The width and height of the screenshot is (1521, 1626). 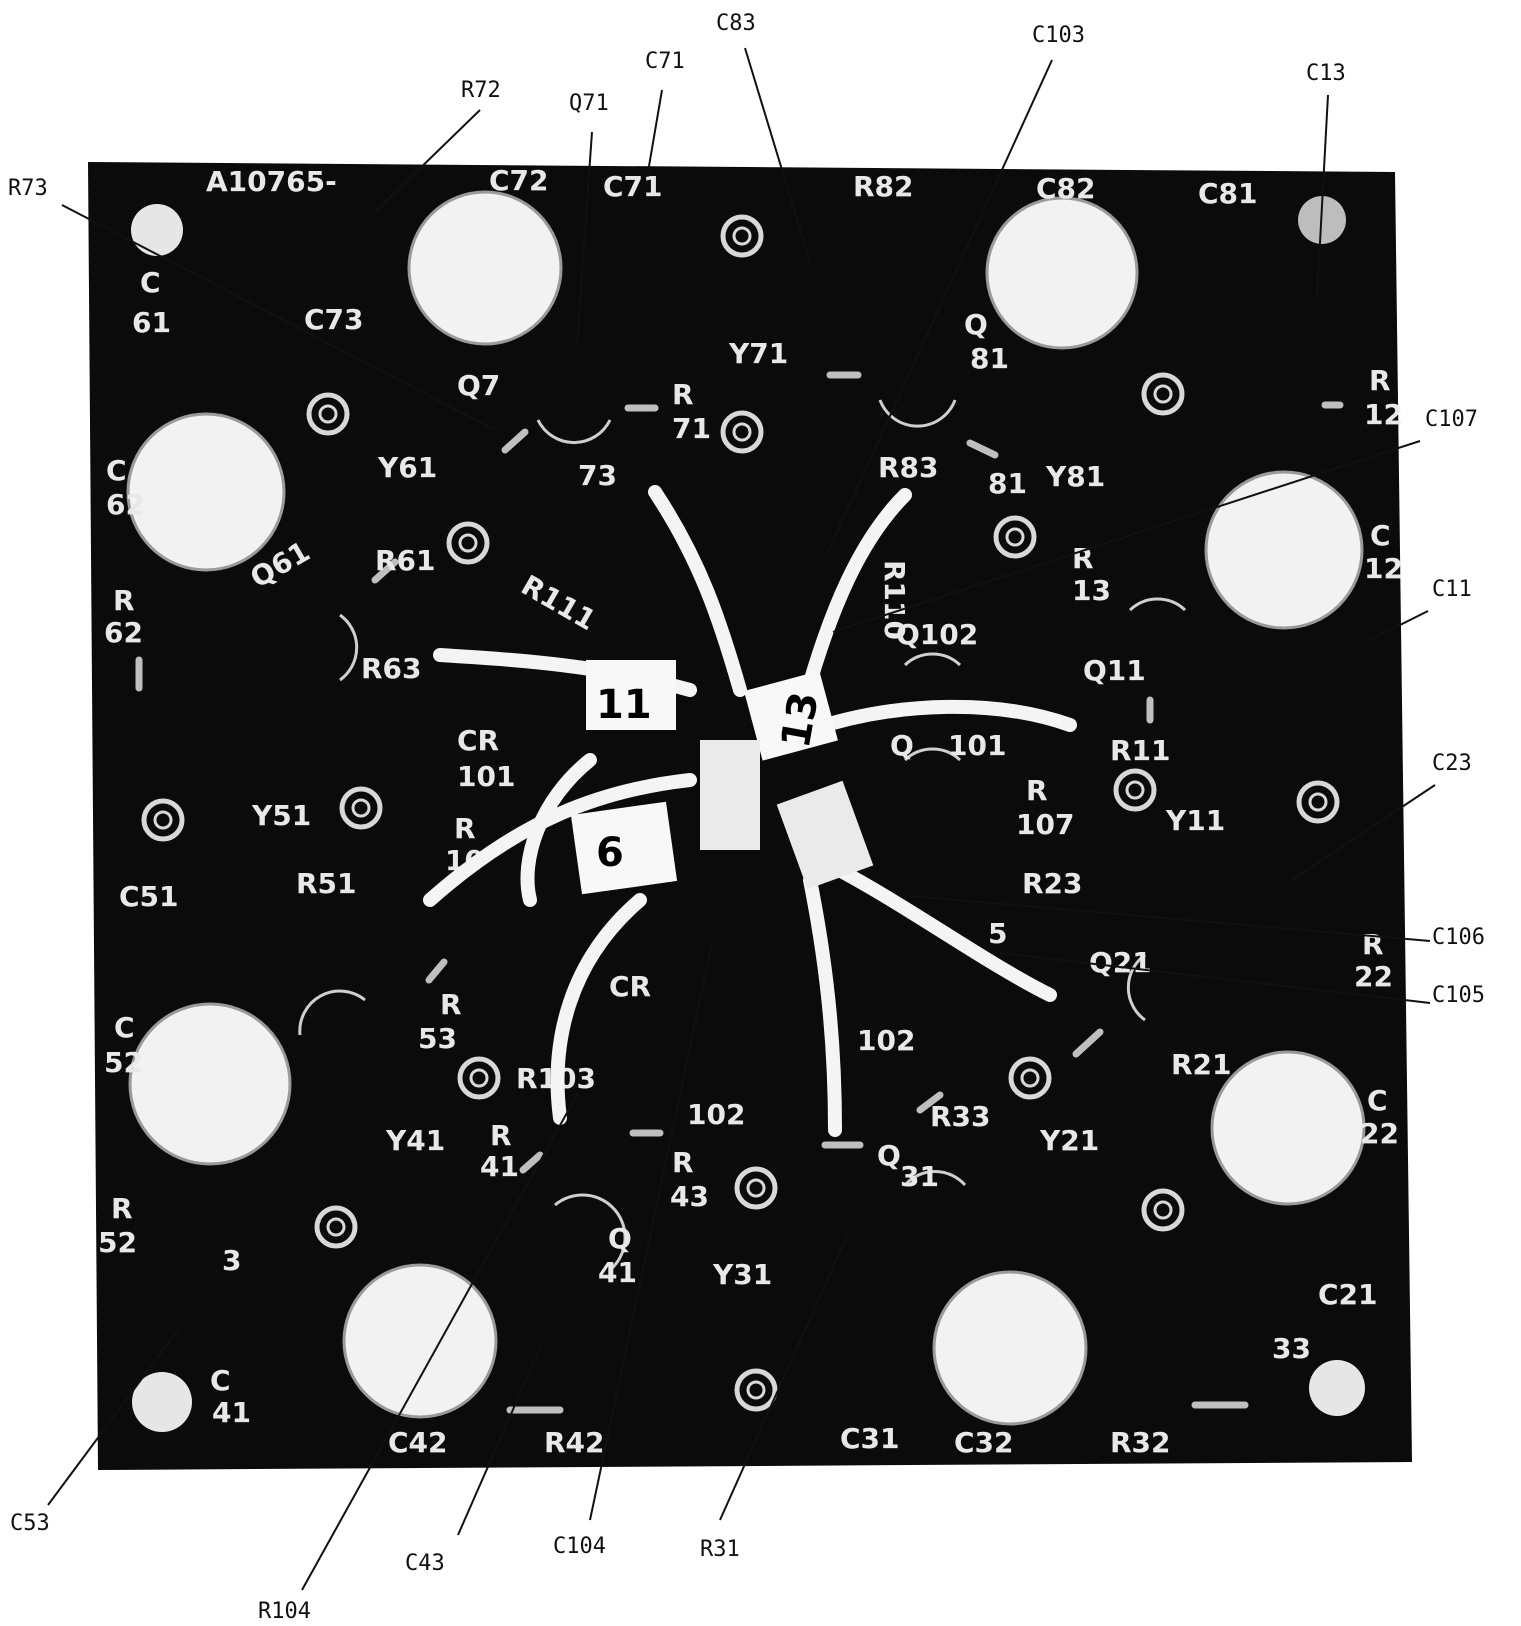 I want to click on silk-label: 31, so click(x=919, y=1176).